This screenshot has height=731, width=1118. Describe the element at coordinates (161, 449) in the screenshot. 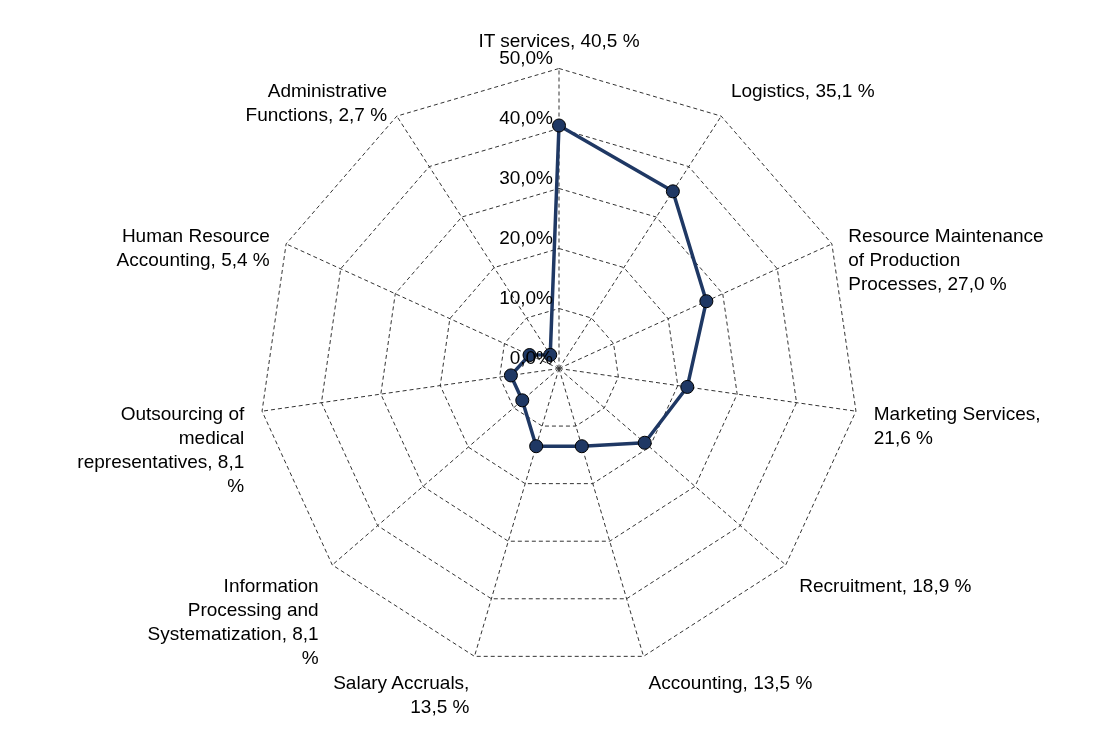

I see `spoke-label: Outsourcing of medical representatives, 8,1 %` at that location.